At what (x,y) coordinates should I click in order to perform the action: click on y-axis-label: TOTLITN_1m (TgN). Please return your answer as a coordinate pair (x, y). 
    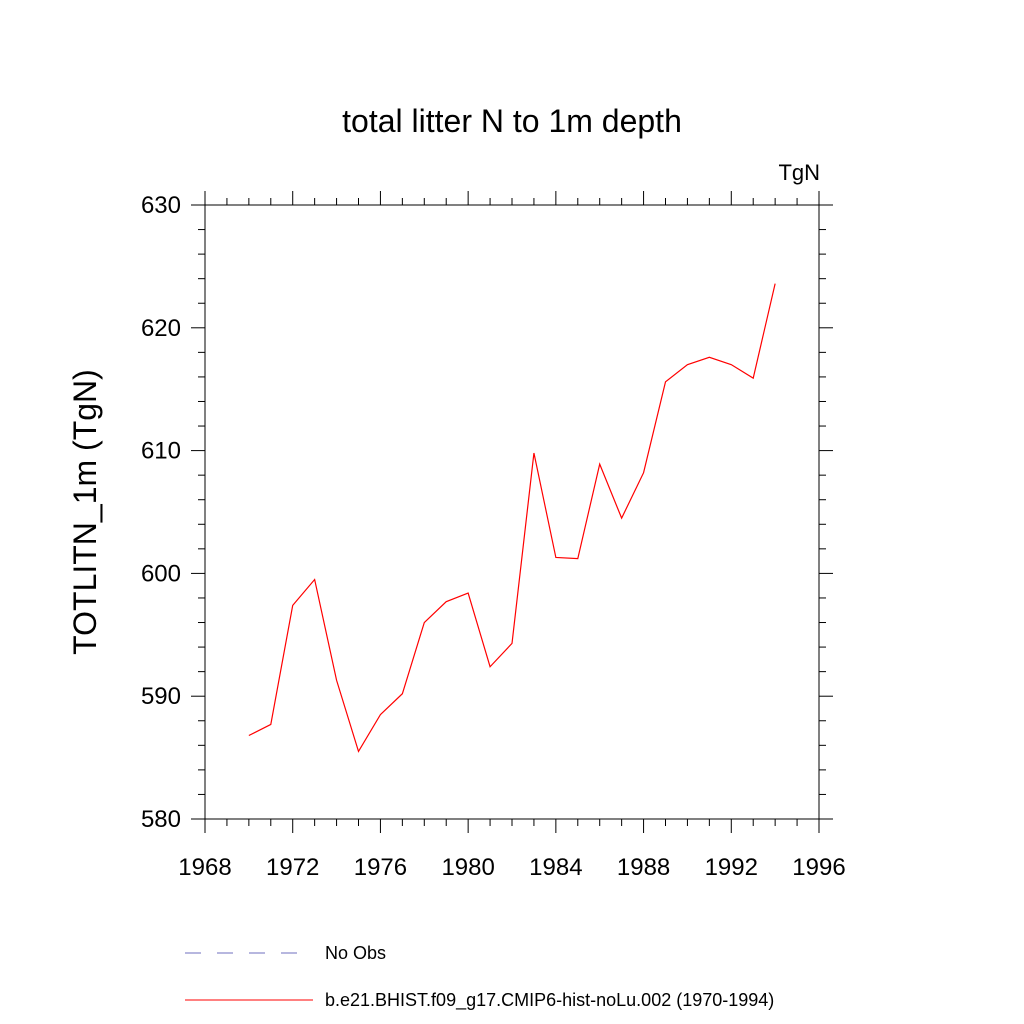
    Looking at the image, I should click on (85, 512).